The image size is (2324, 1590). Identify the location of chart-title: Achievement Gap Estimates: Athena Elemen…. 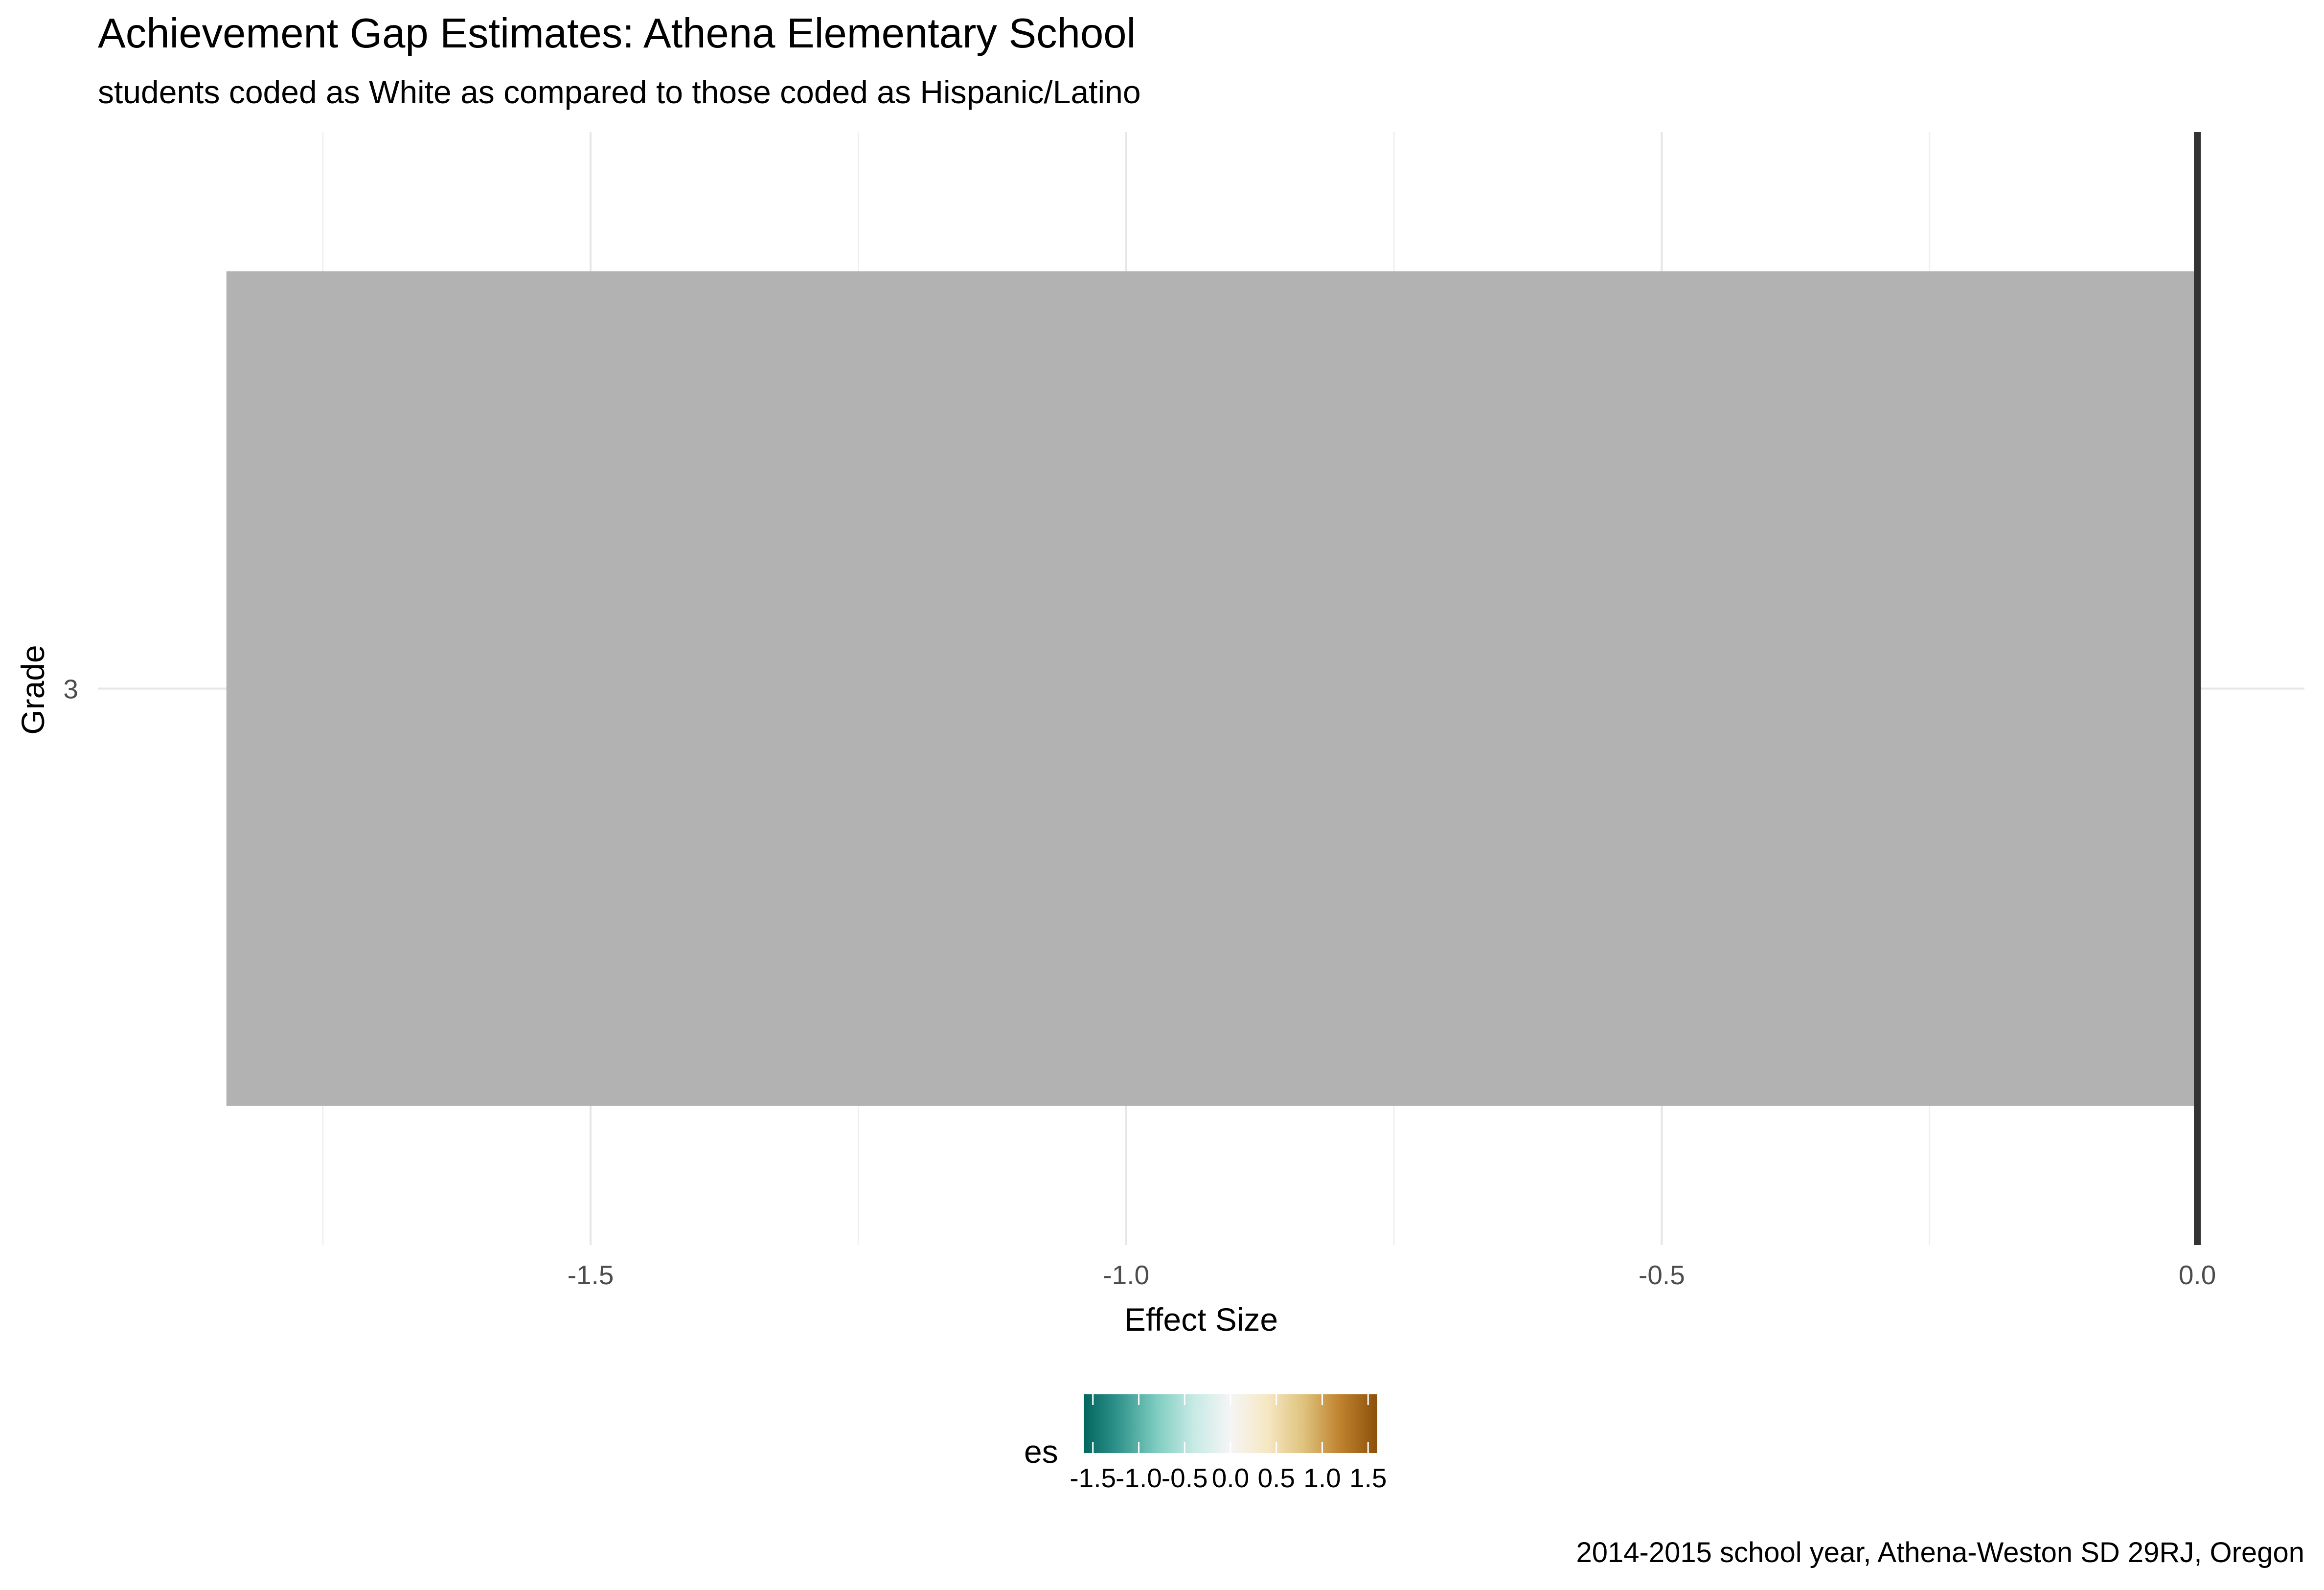
(617, 33).